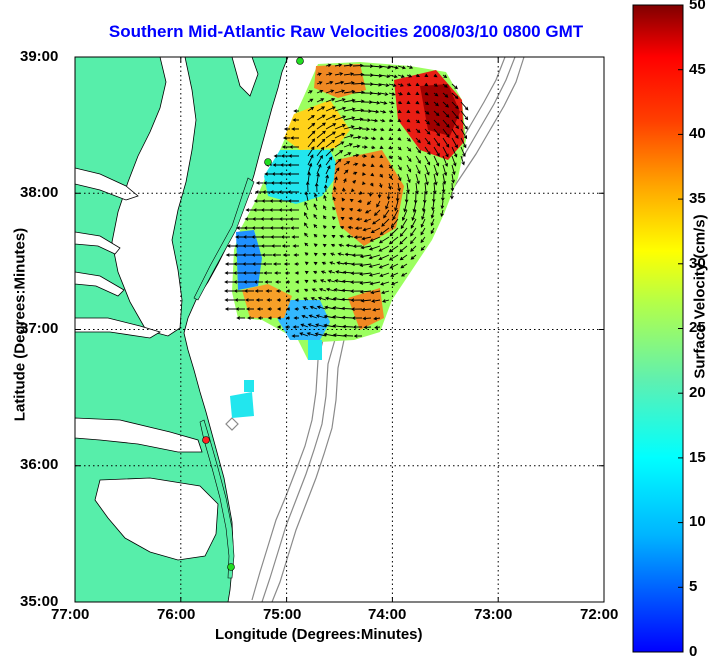 The height and width of the screenshot is (659, 724). Describe the element at coordinates (599, 614) in the screenshot. I see `x-tick-label: 72:00` at that location.